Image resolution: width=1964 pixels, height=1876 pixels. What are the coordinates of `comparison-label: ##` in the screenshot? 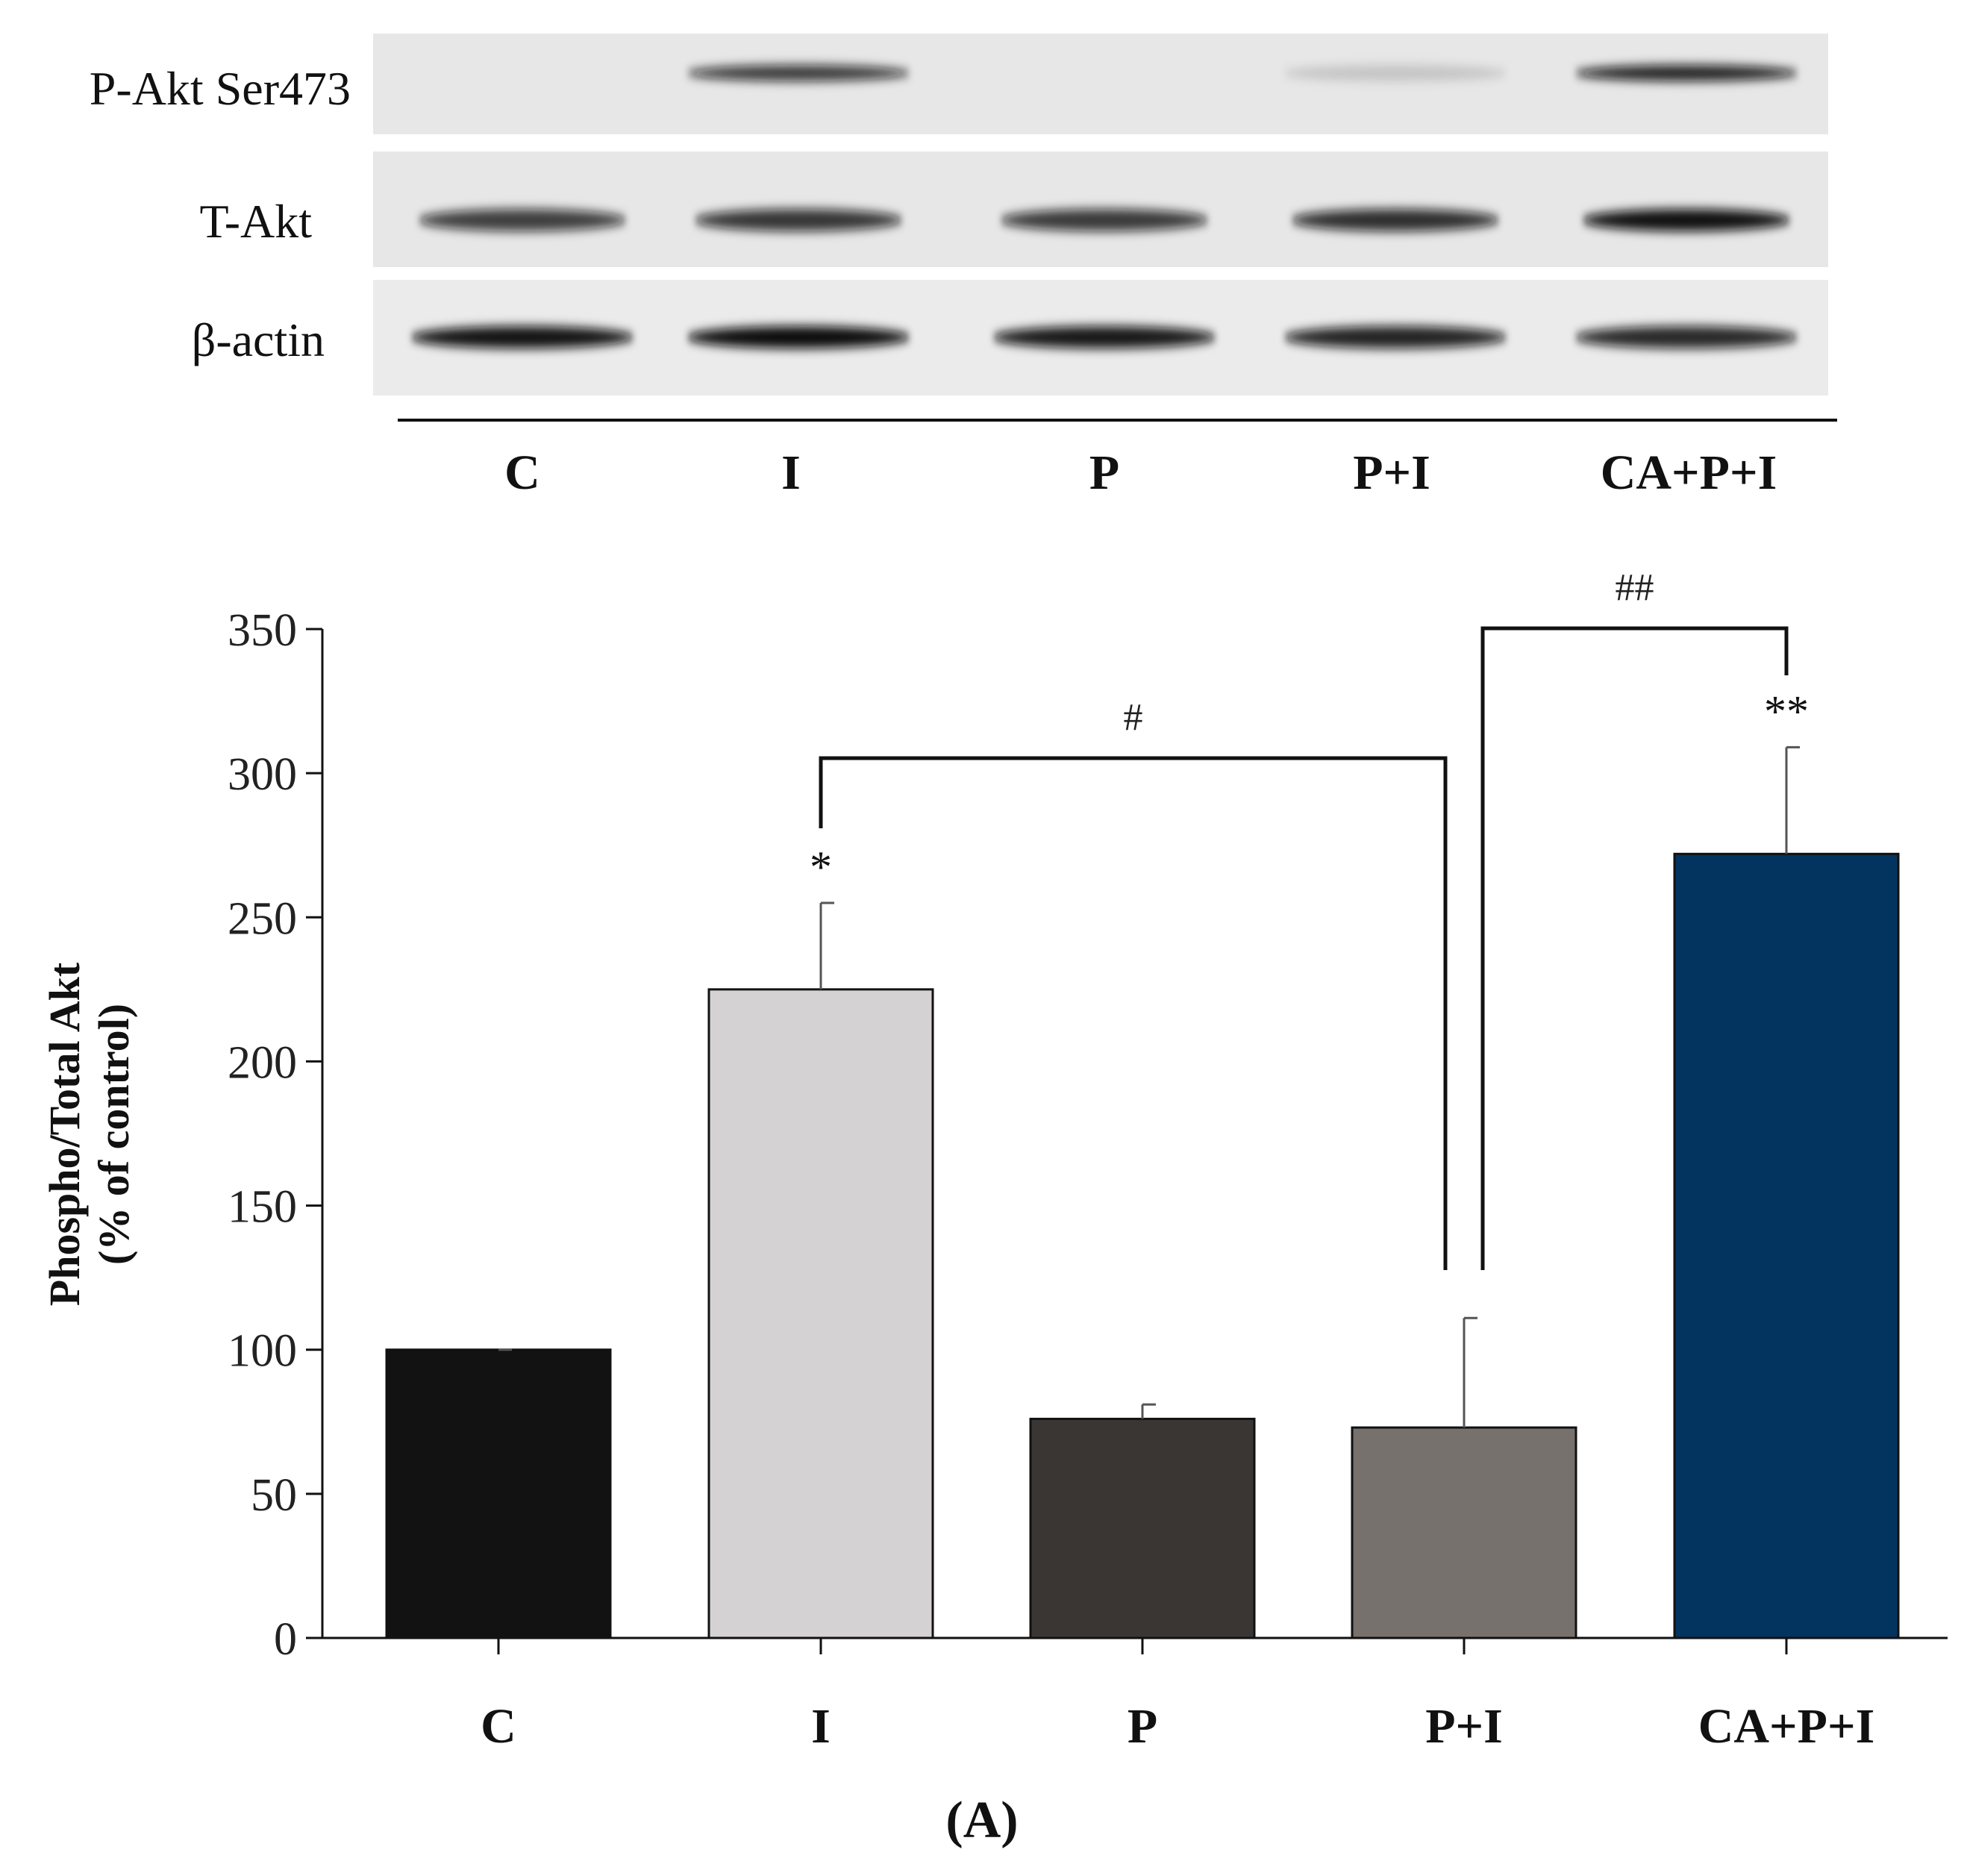 It's located at (1635, 587).